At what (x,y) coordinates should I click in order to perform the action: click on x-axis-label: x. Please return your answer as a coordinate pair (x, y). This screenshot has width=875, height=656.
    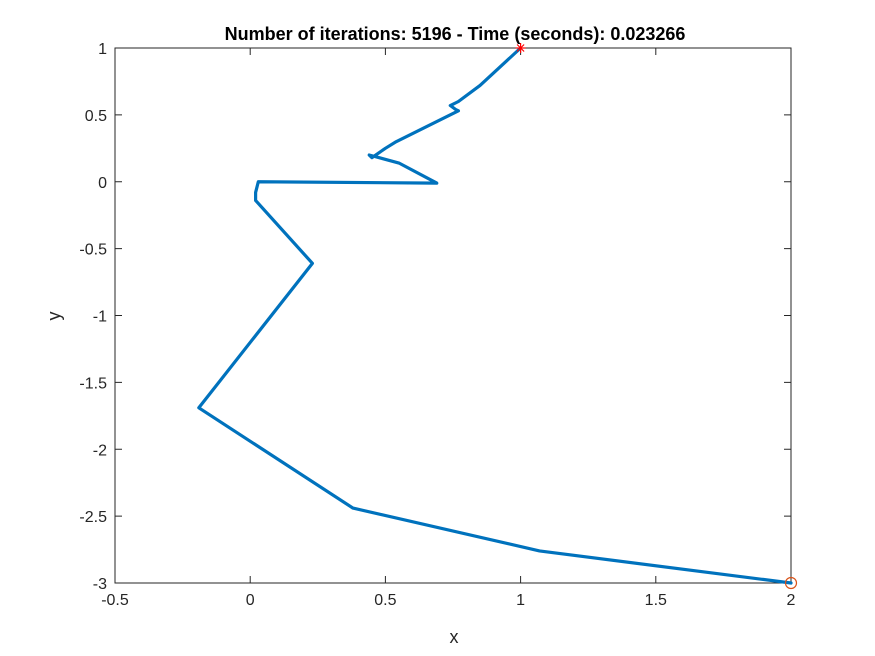
    Looking at the image, I should click on (454, 637).